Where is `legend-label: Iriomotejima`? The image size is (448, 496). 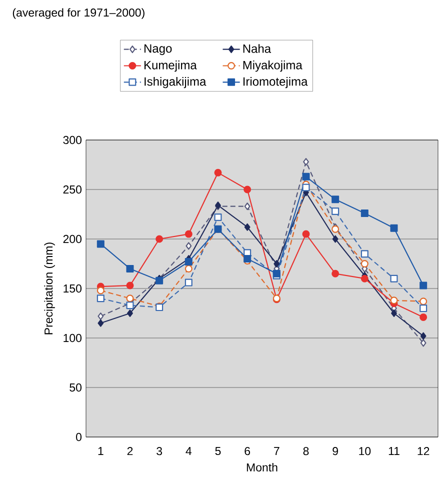 legend-label: Iriomotejima is located at coordinates (275, 82).